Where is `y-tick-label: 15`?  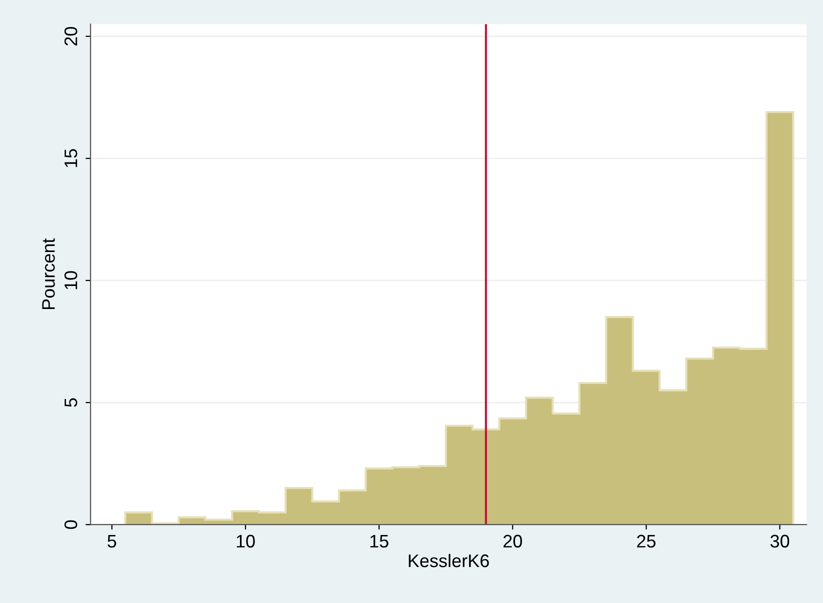 y-tick-label: 15 is located at coordinates (71, 158).